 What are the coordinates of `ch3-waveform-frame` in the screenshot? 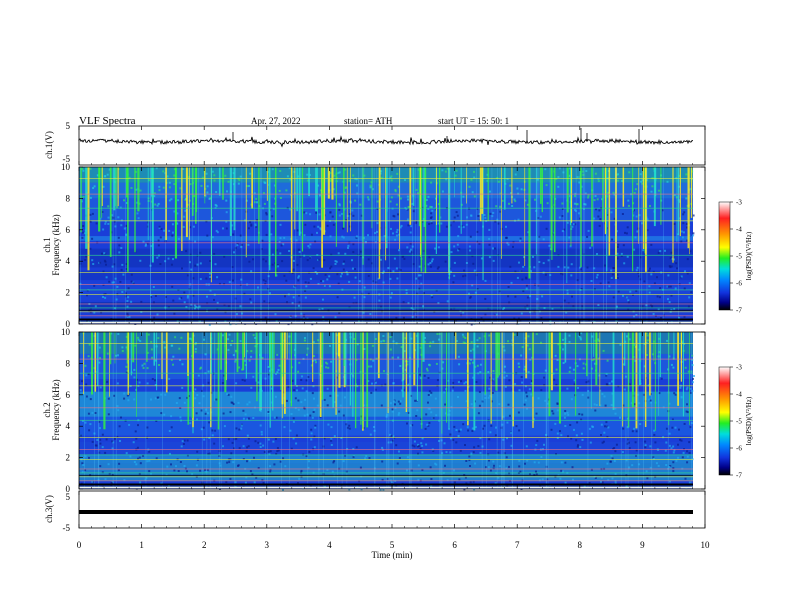 It's located at (392, 509).